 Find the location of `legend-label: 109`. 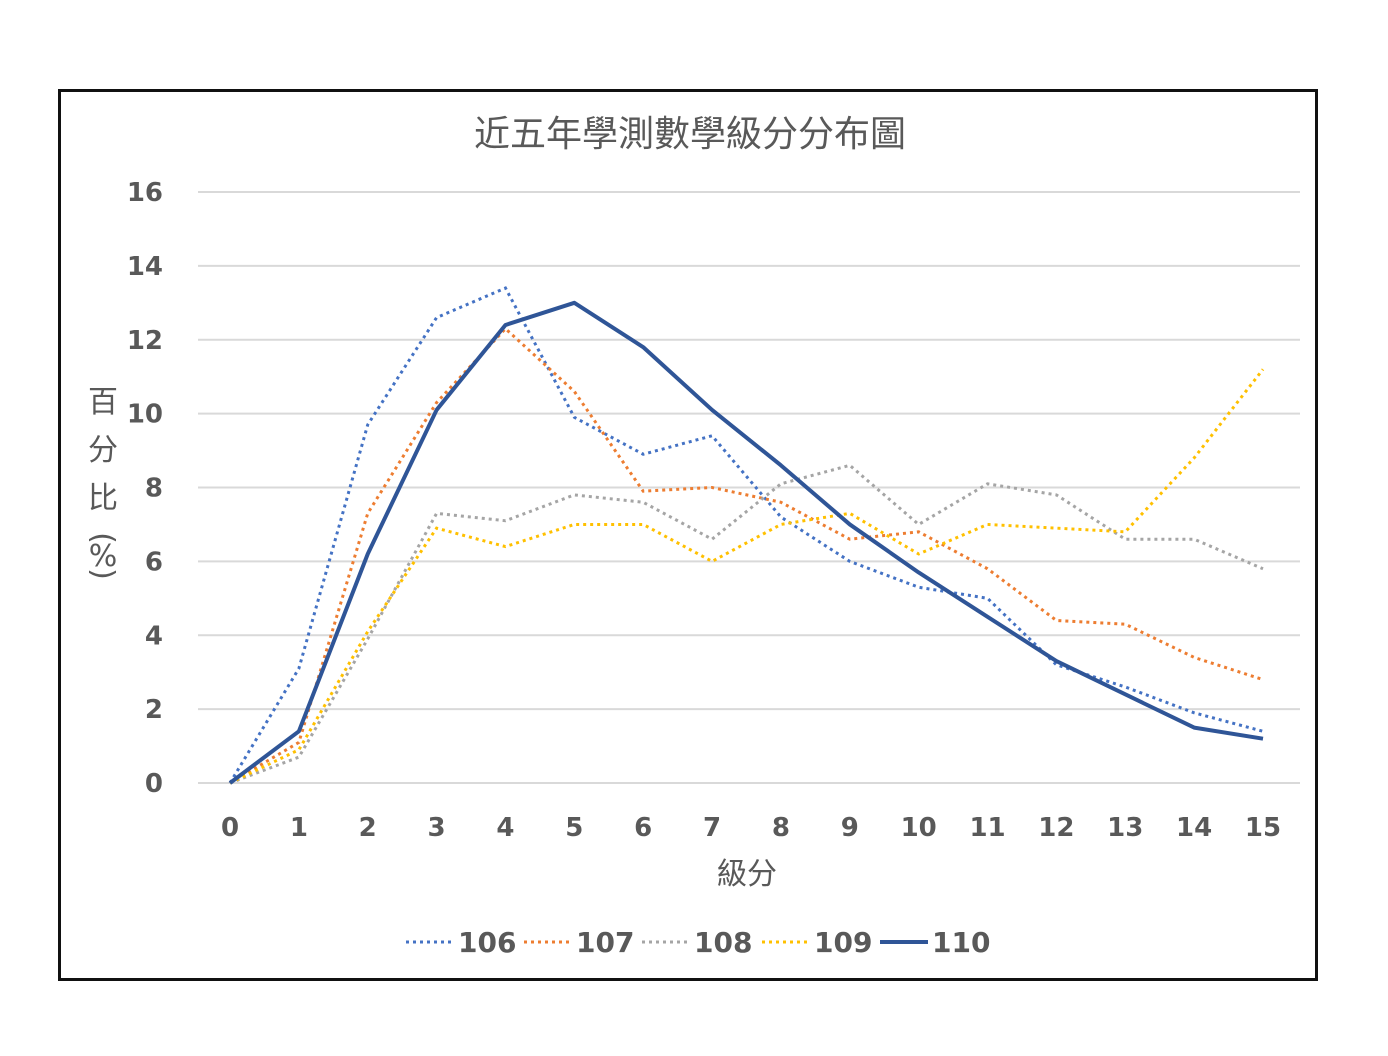

legend-label: 109 is located at coordinates (843, 942).